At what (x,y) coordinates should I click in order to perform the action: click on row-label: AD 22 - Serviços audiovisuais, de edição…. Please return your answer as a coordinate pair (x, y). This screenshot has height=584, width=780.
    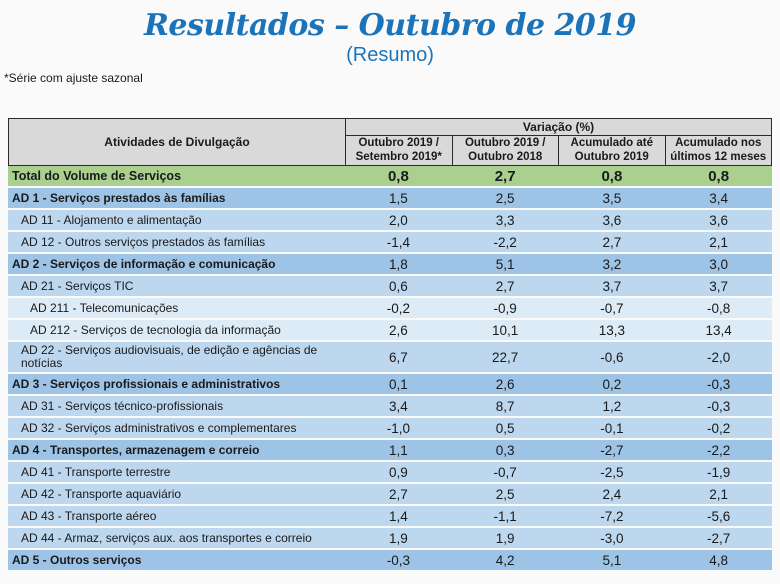
    Looking at the image, I should click on (169, 356).